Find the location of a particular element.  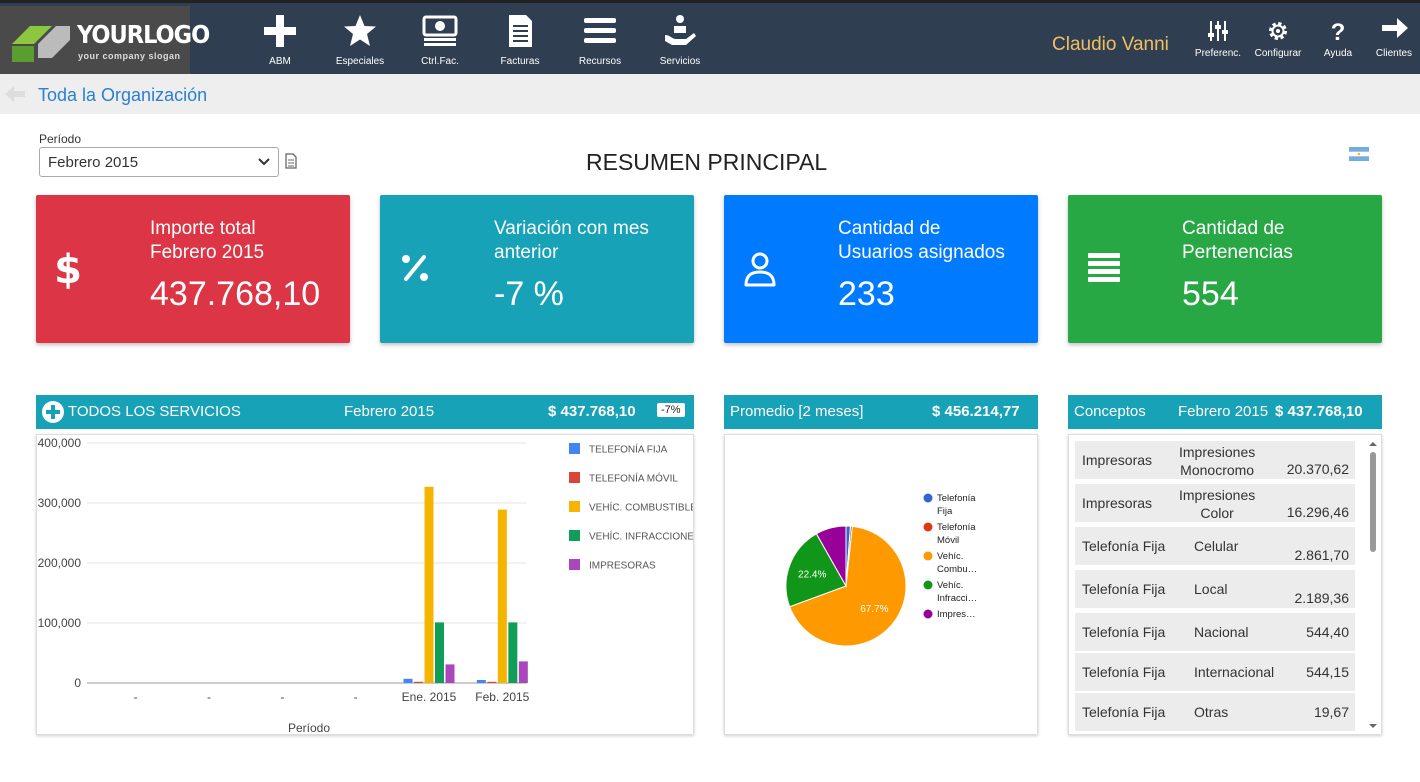

concept-row: Telefonía Fija Otras 19,67 is located at coordinates (1215, 712).